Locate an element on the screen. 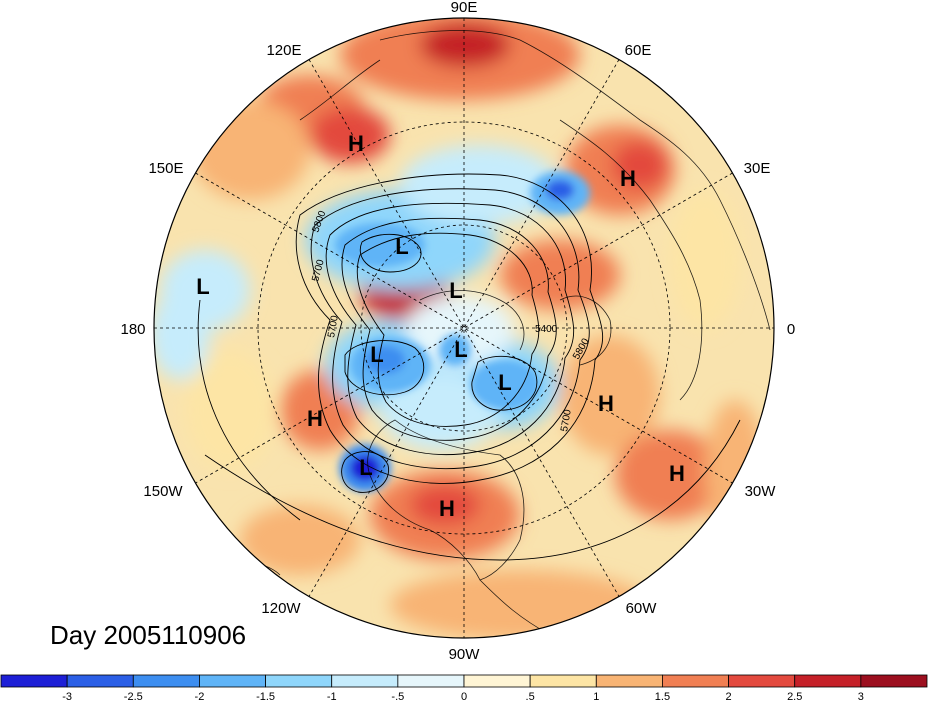  lon-label-90e: 90E is located at coordinates (464, 8).